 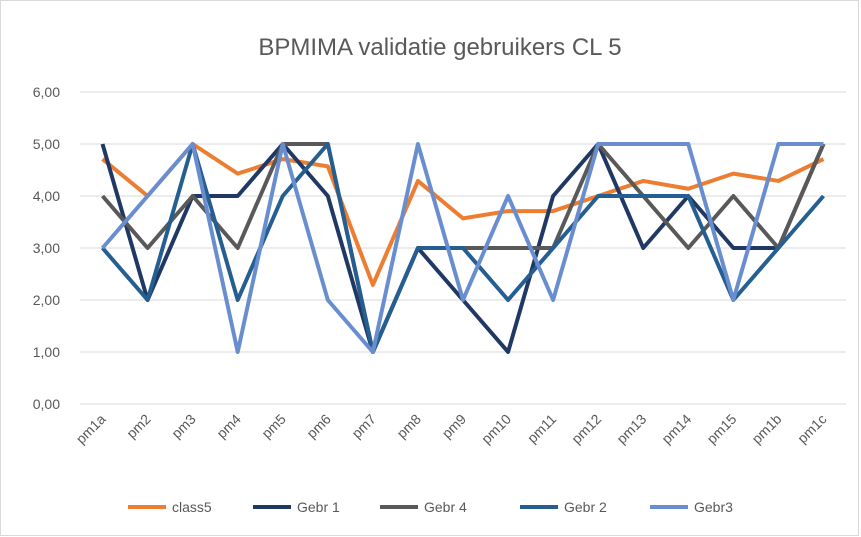 What do you see at coordinates (439, 47) in the screenshot?
I see `chart-title: BPMIMA validatie gebruikers CL 5` at bounding box center [439, 47].